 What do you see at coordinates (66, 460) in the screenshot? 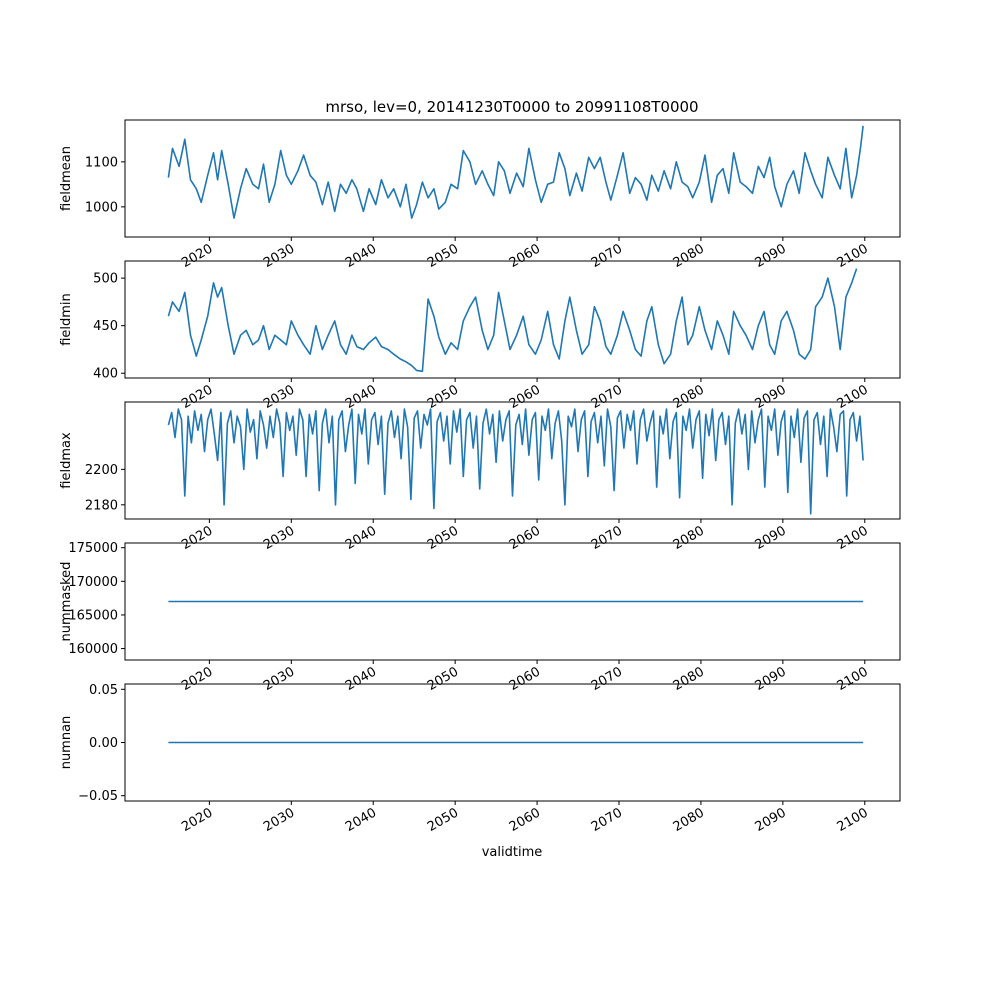
I see `y-axis-label-fieldmax: fieldmax` at bounding box center [66, 460].